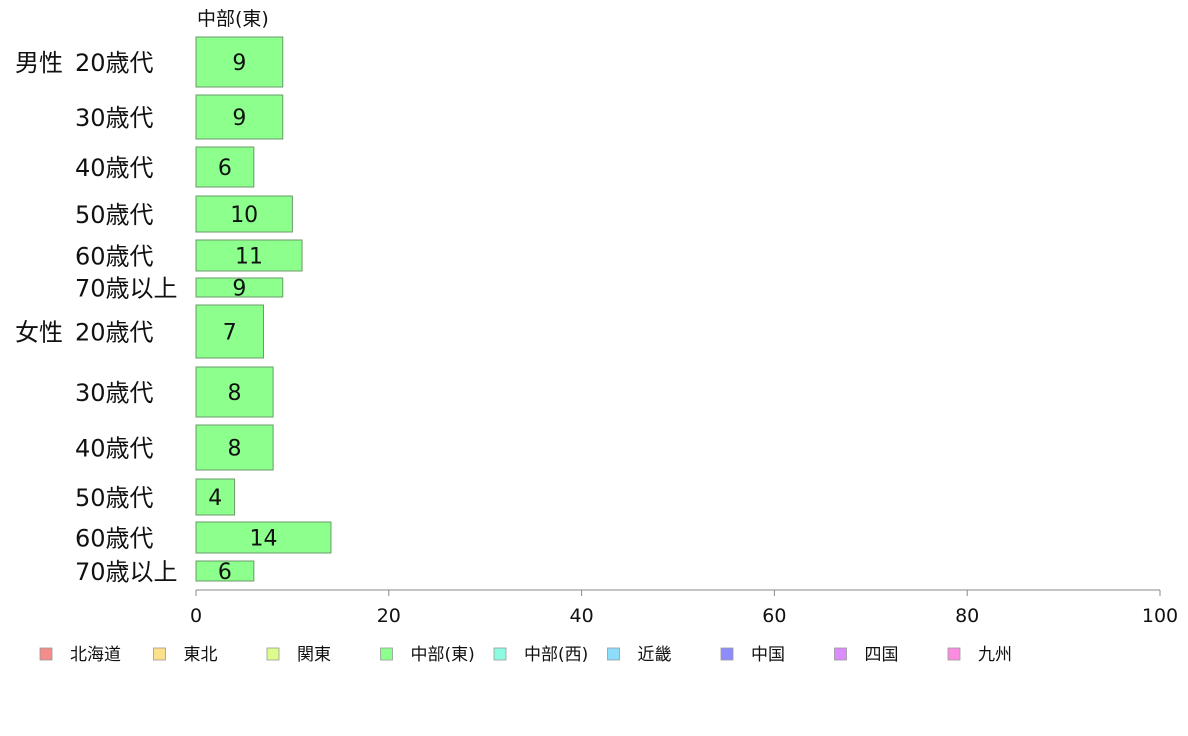 This screenshot has height=736, width=1188. Describe the element at coordinates (768, 655) in the screenshot. I see `legend-label: 中国` at that location.